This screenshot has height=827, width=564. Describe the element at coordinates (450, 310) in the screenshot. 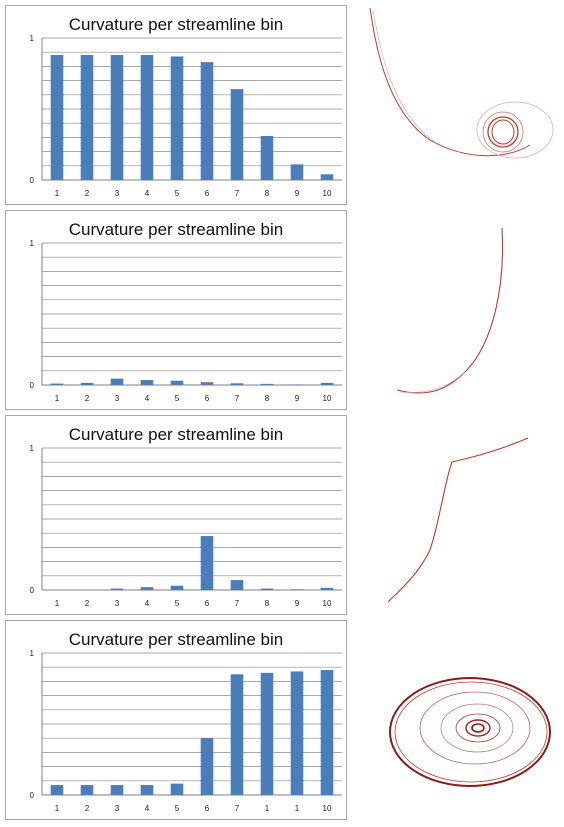

I see `streamline-curve` at that location.